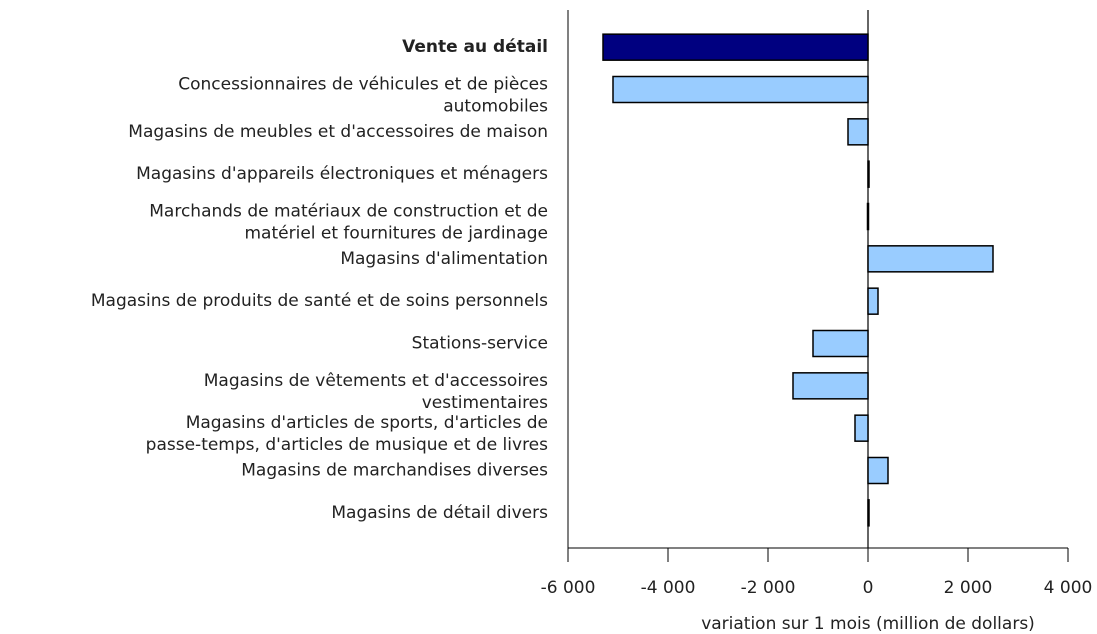  What do you see at coordinates (444, 259) in the screenshot?
I see `category-label: Magasins d'alimentation` at bounding box center [444, 259].